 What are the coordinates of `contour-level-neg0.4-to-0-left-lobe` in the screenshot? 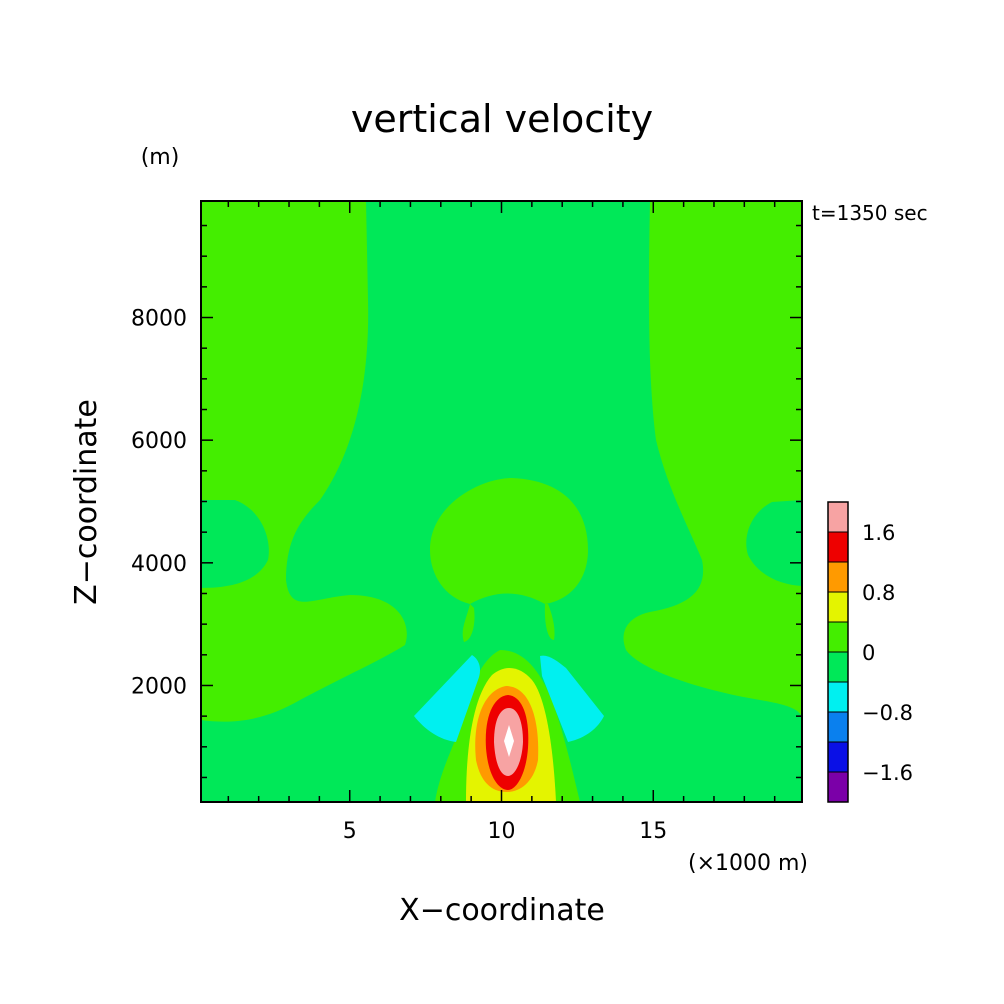 It's located at (235, 544).